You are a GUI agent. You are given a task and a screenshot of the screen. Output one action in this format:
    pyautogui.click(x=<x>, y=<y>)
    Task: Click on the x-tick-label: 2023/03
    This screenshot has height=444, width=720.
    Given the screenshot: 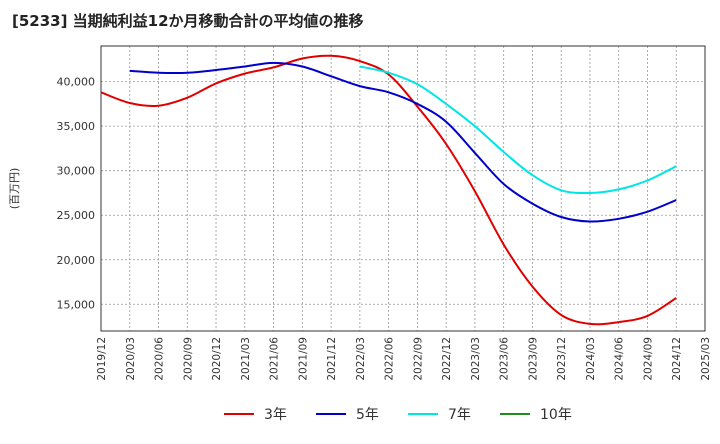 What is the action you would take?
    pyautogui.click(x=476, y=359)
    